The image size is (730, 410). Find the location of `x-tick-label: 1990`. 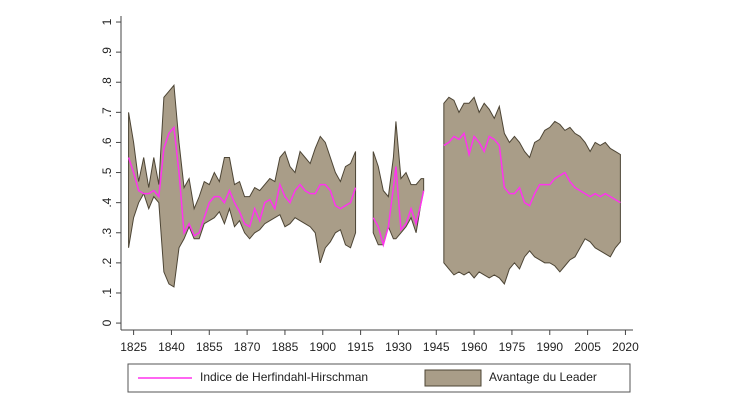

x-tick-label: 1990 is located at coordinates (549, 347).